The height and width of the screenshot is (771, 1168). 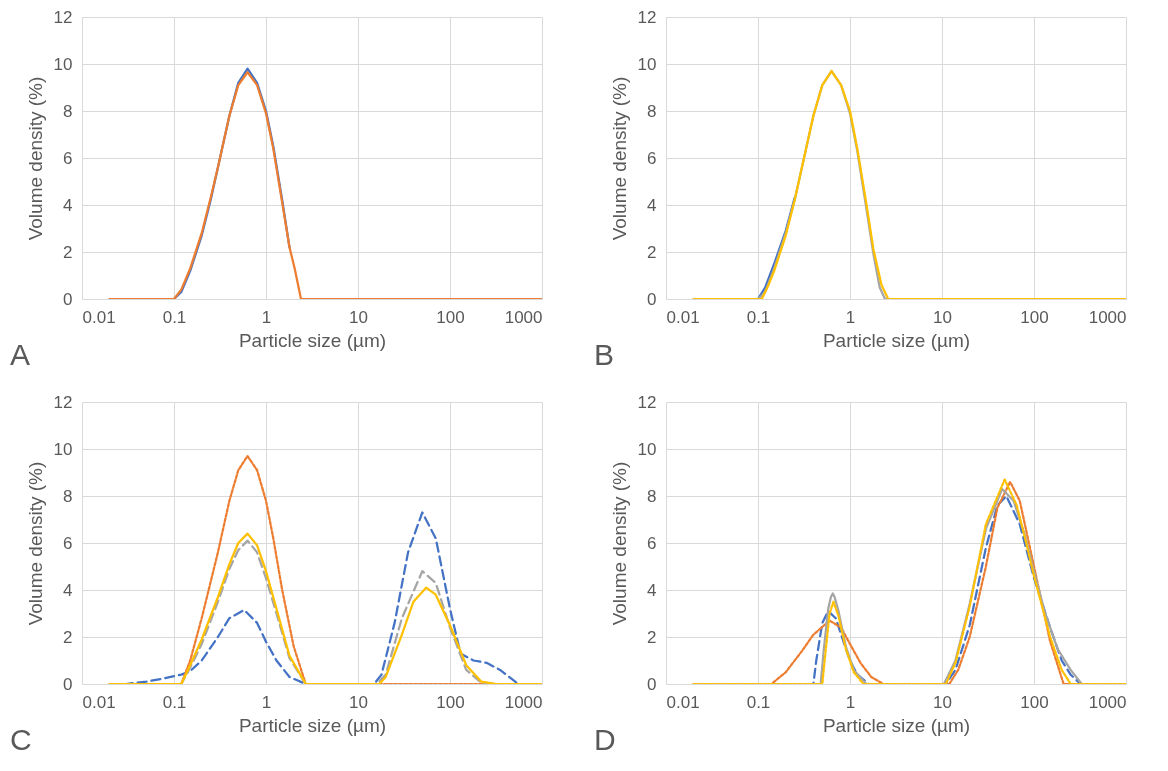 What do you see at coordinates (605, 739) in the screenshot?
I see `text: D` at bounding box center [605, 739].